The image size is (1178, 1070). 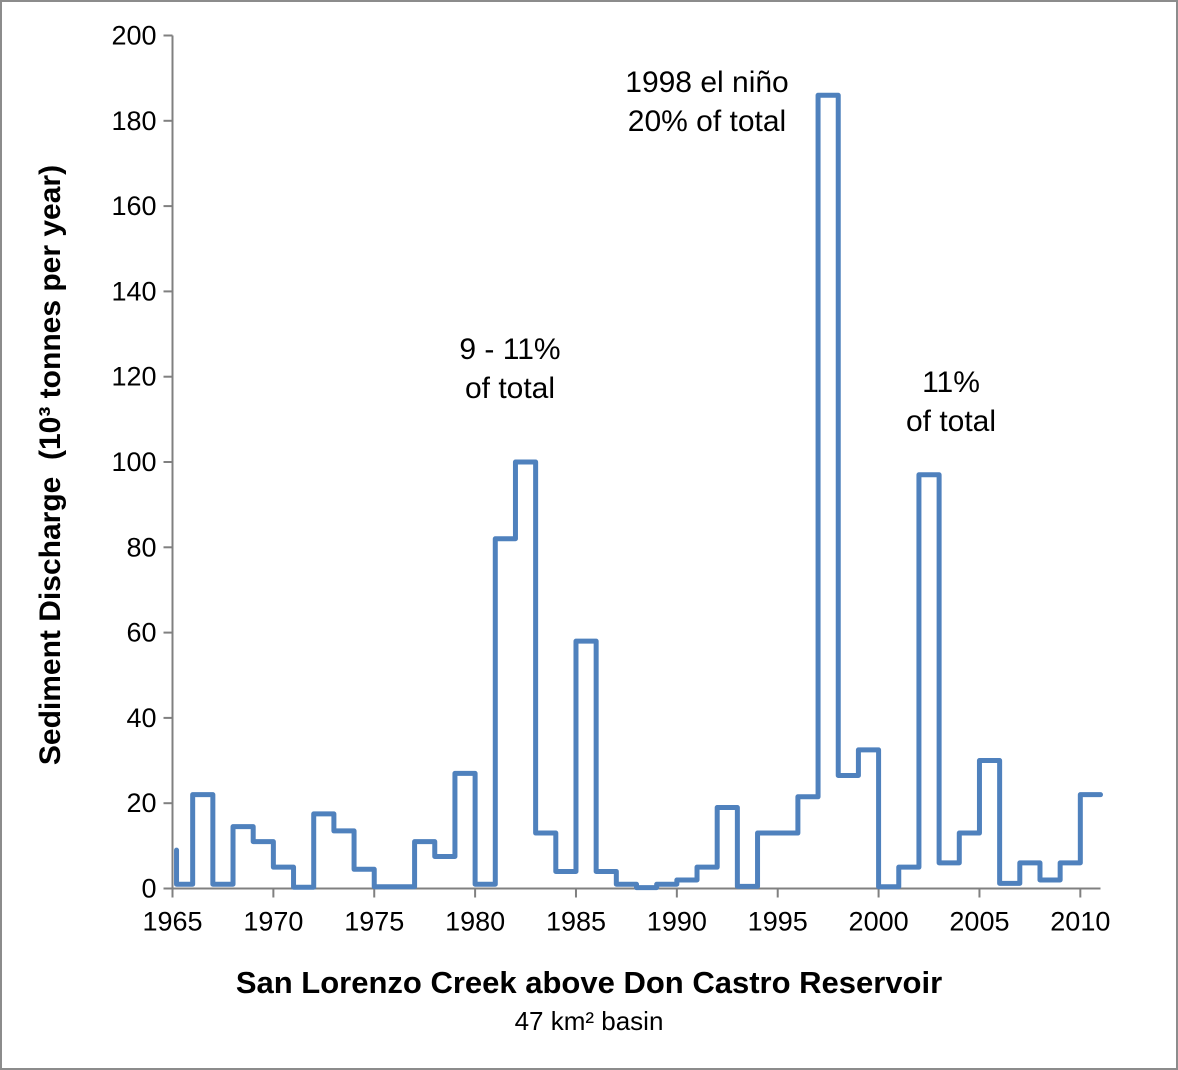 I want to click on x-tick-label: 1975, so click(x=374, y=922).